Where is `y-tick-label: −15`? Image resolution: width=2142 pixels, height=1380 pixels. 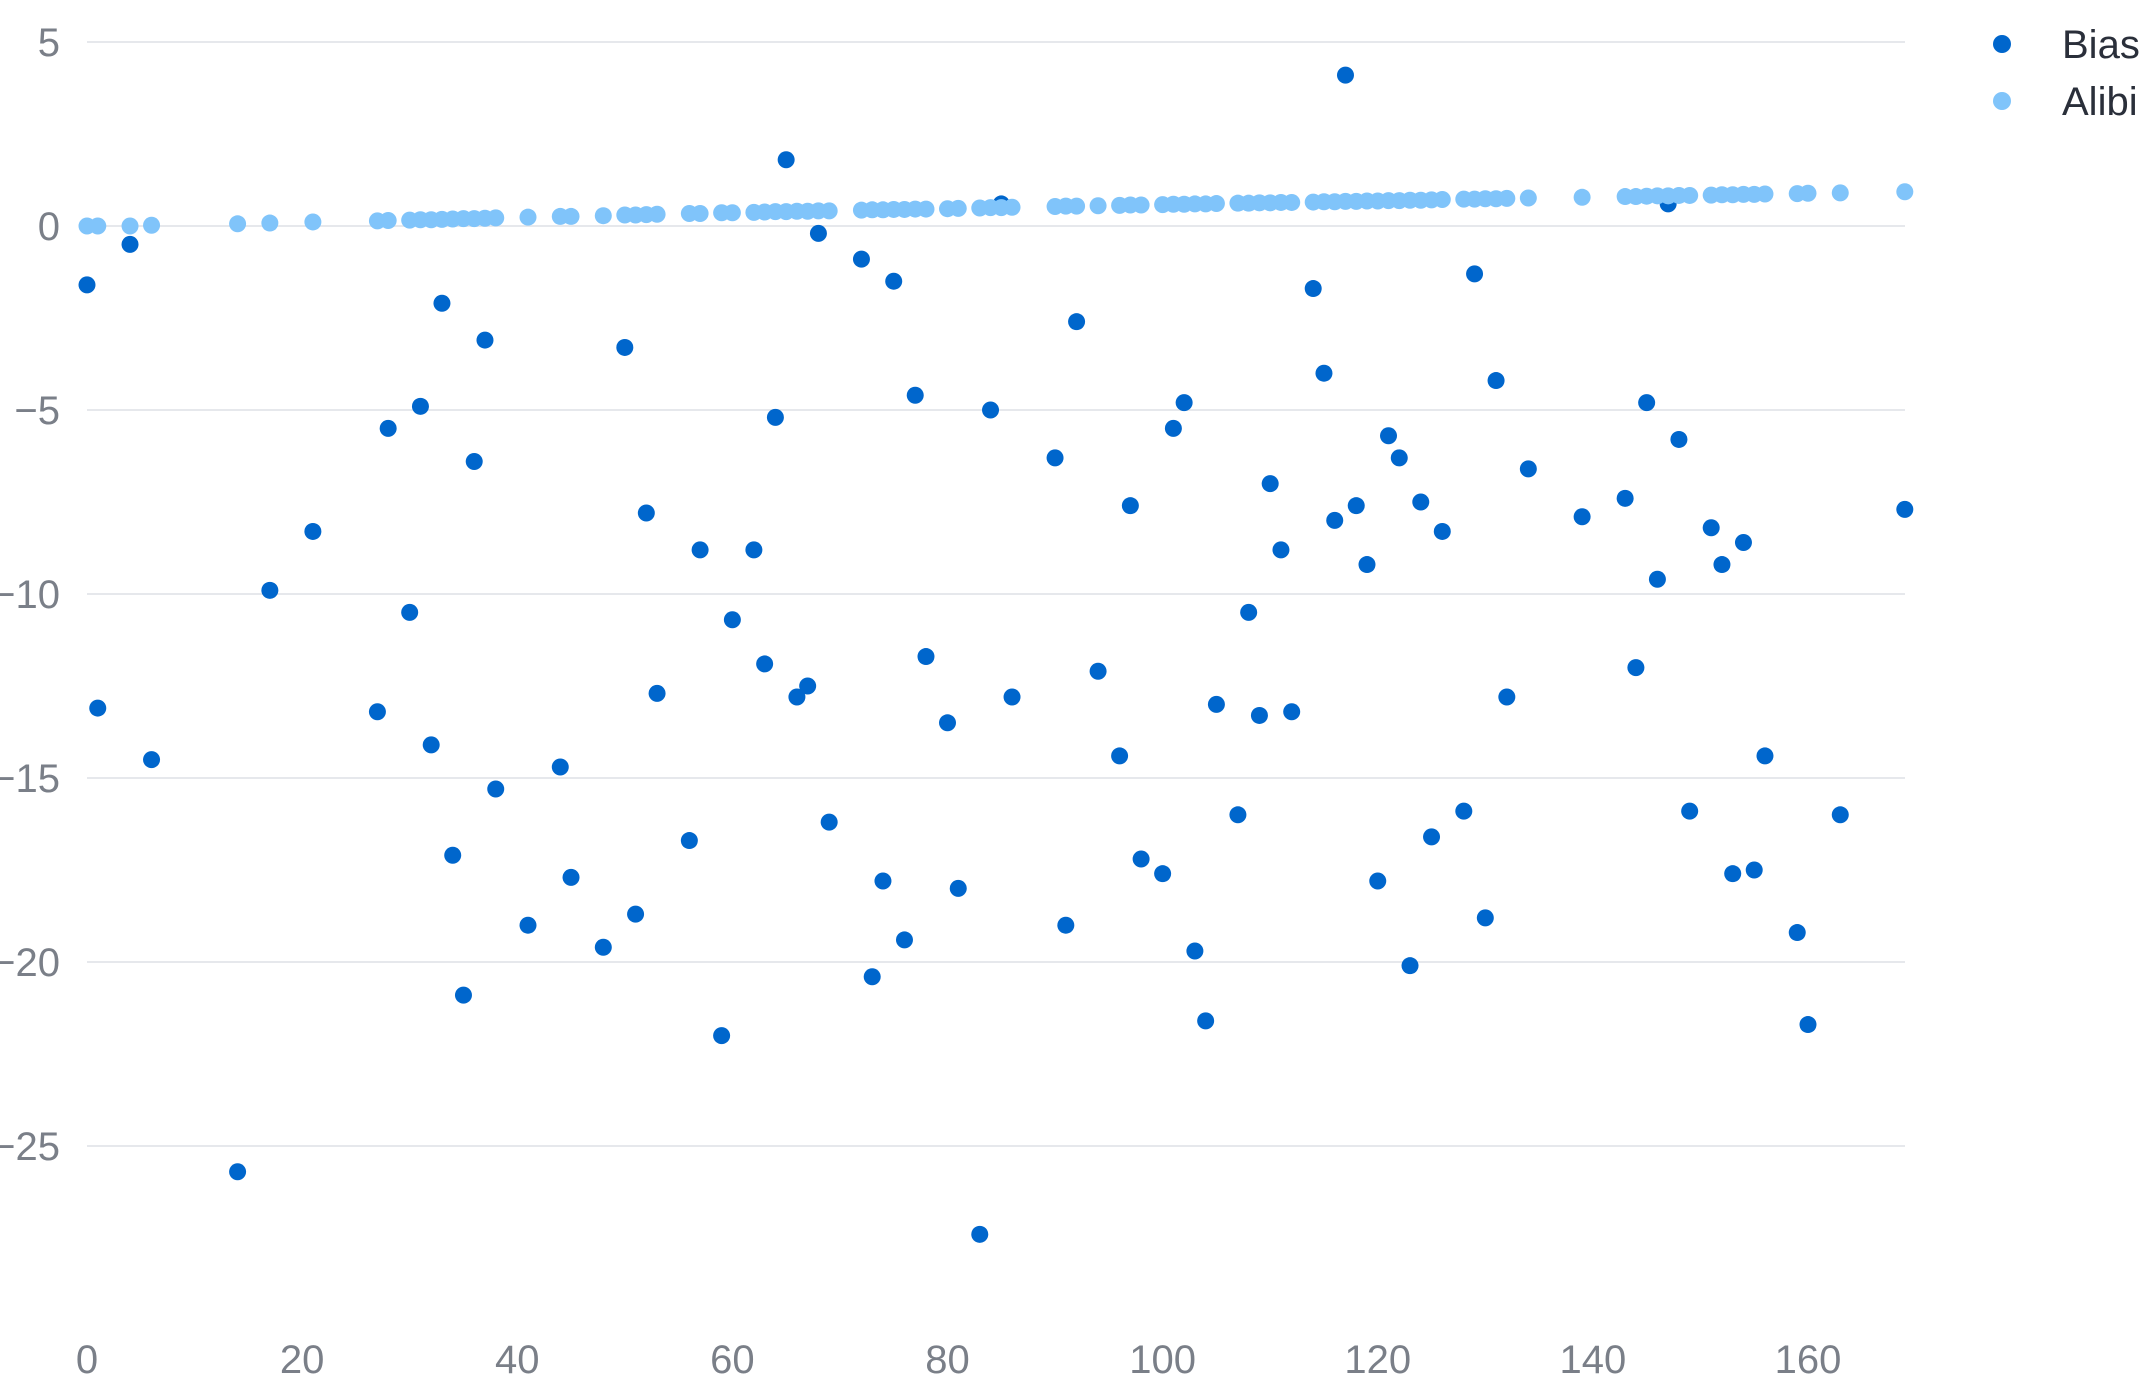 y-tick-label: −15 is located at coordinates (30, 779).